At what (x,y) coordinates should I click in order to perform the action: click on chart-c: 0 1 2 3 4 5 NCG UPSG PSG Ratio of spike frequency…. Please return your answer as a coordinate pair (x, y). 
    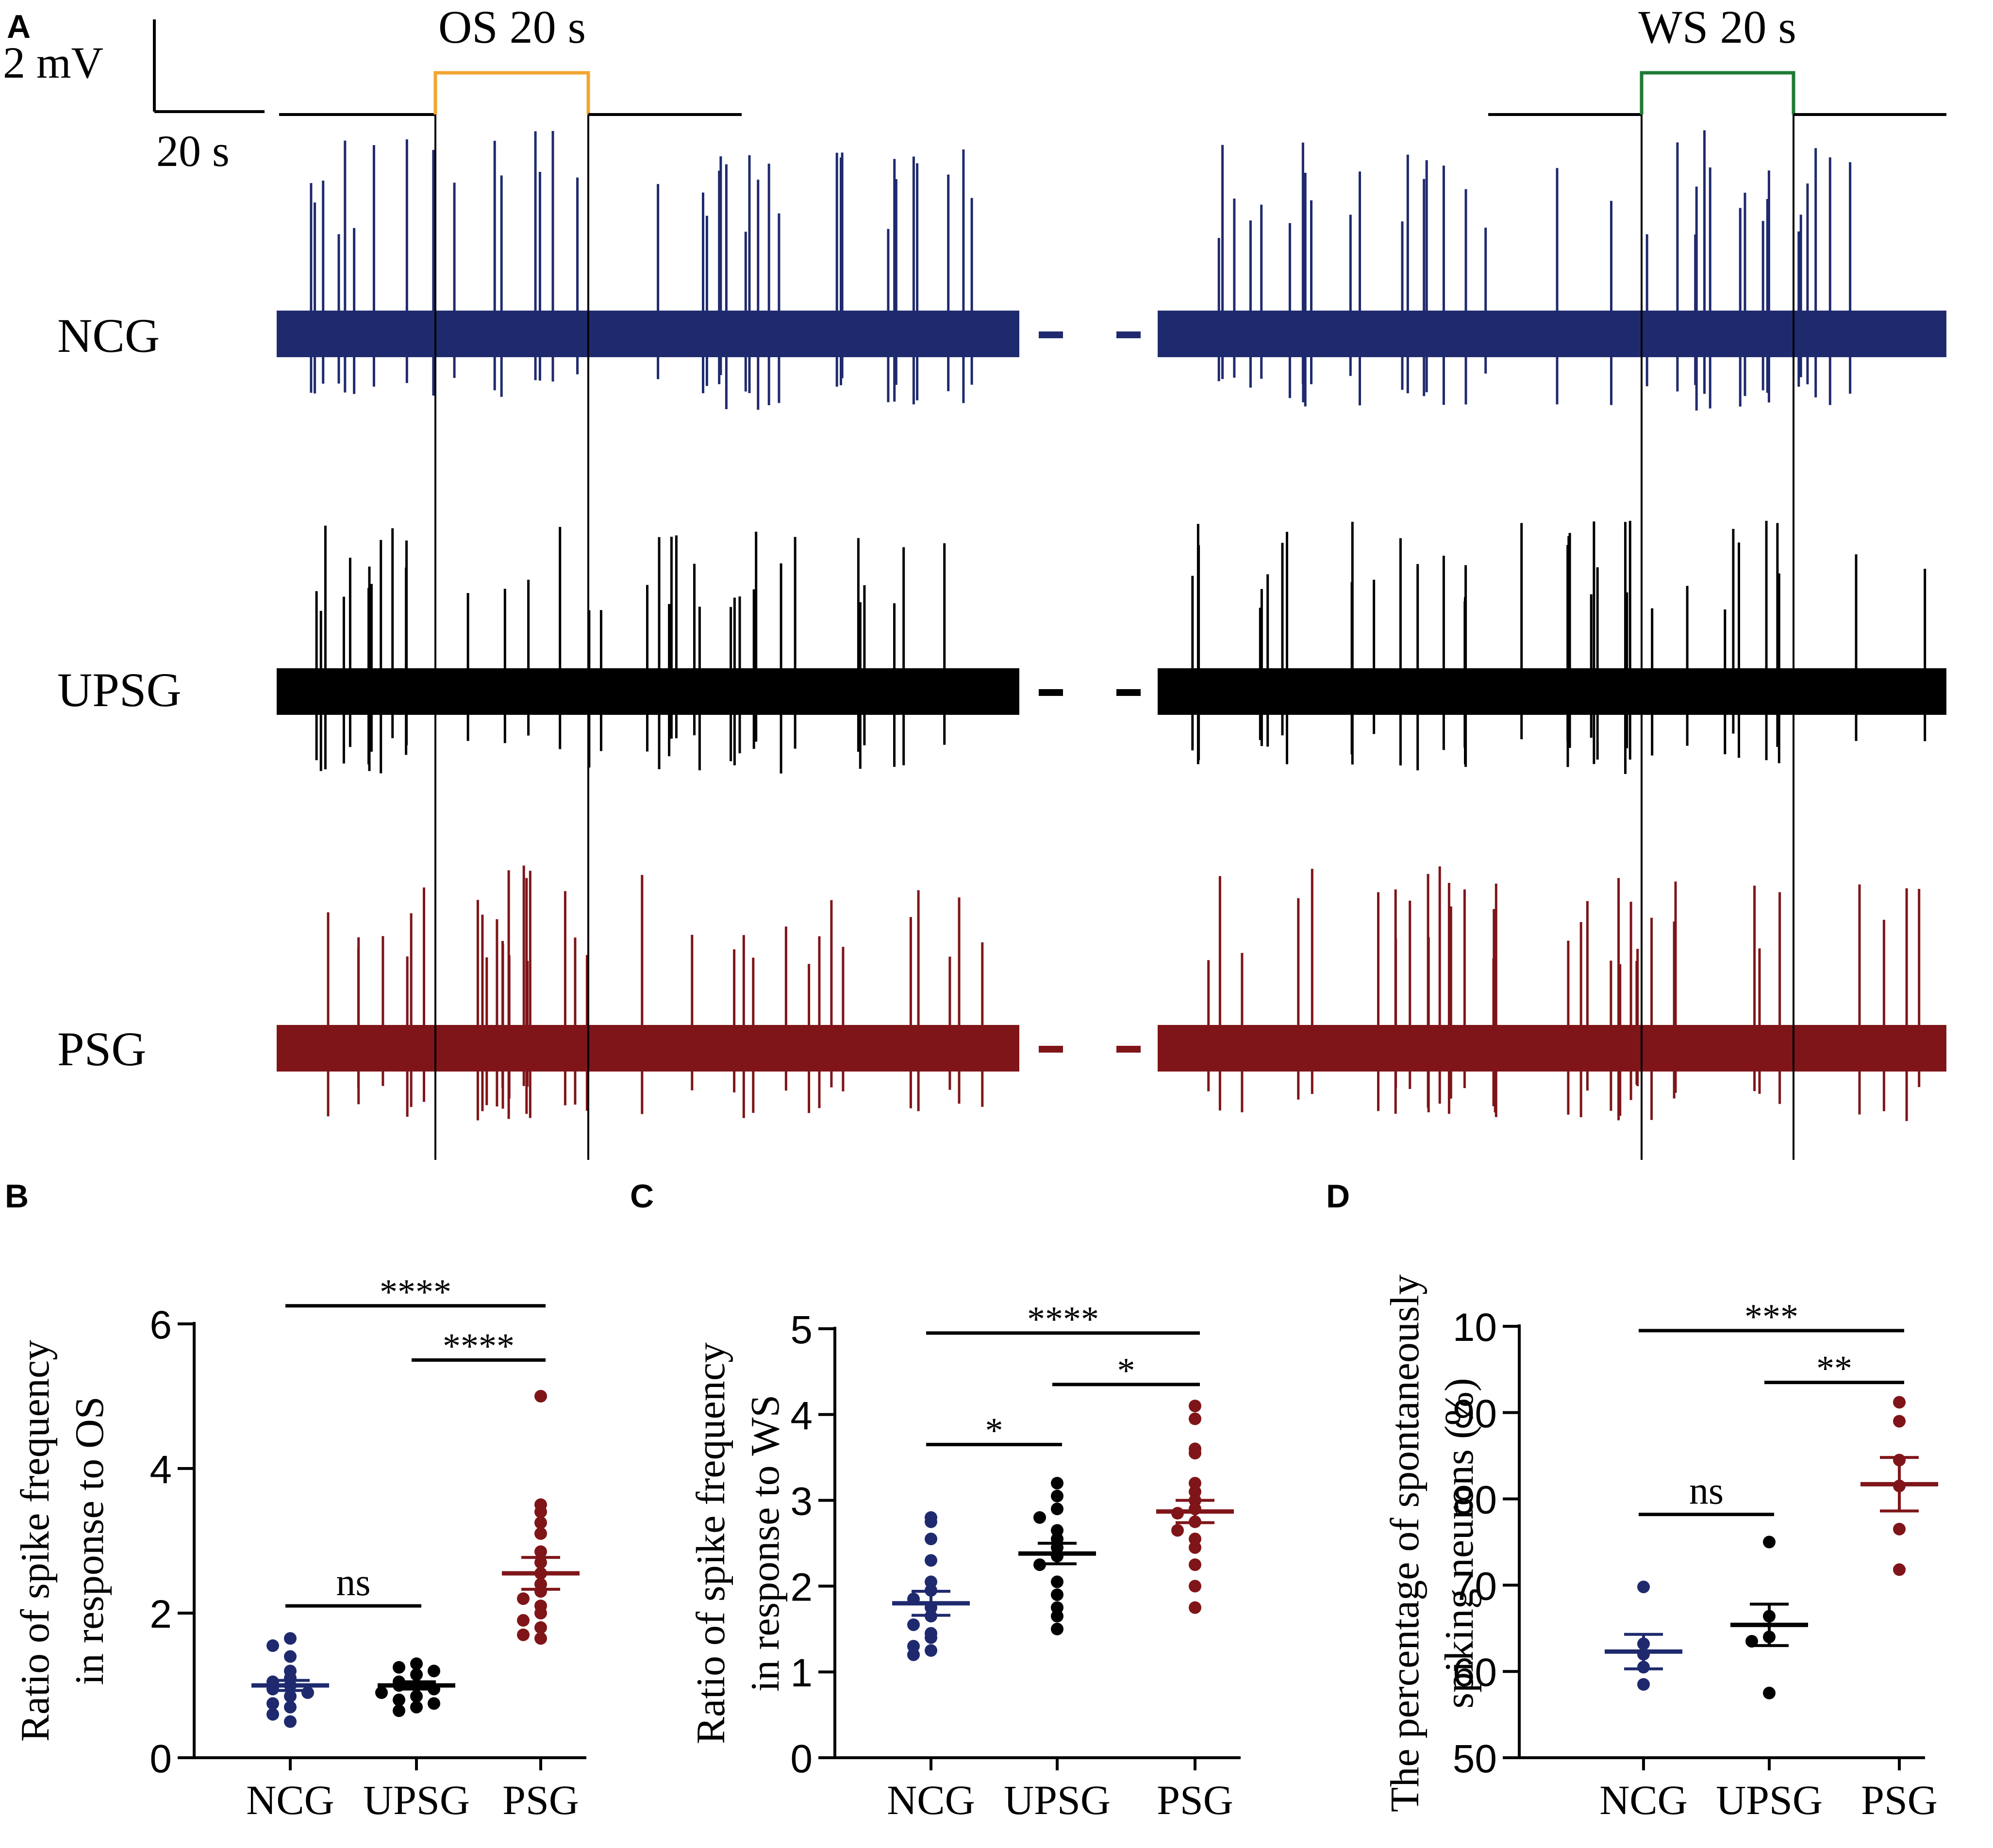
    Looking at the image, I should click on (964, 1561).